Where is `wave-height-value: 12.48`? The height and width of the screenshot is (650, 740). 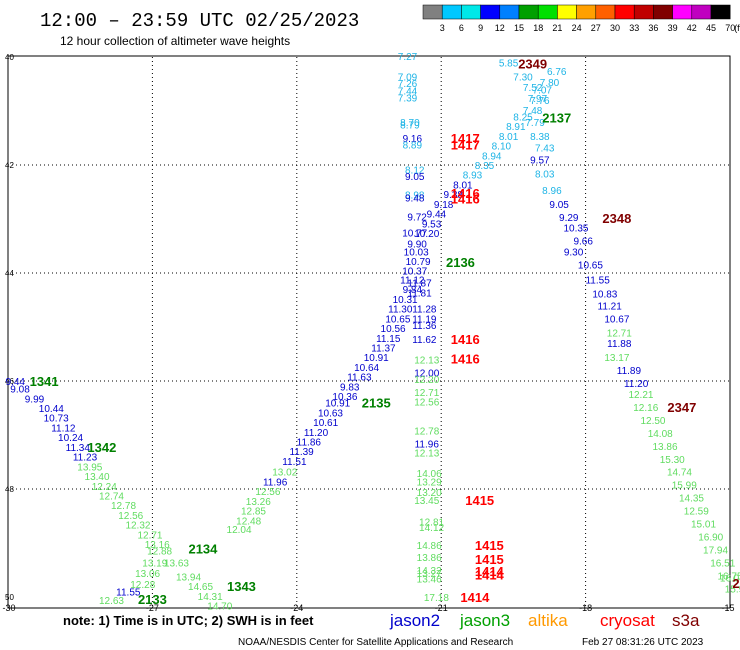
wave-height-value: 12.48 is located at coordinates (248, 521).